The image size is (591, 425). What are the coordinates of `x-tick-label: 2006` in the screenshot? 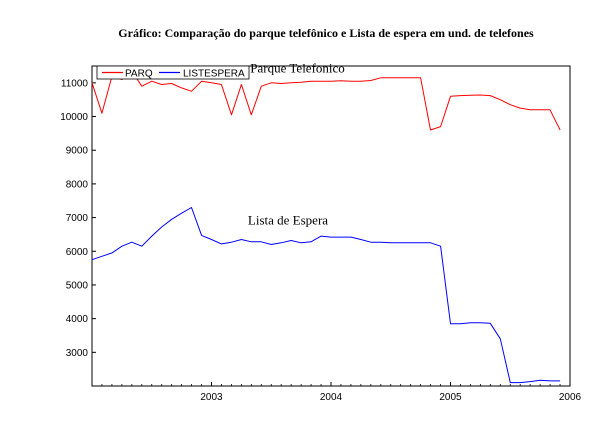 It's located at (570, 397).